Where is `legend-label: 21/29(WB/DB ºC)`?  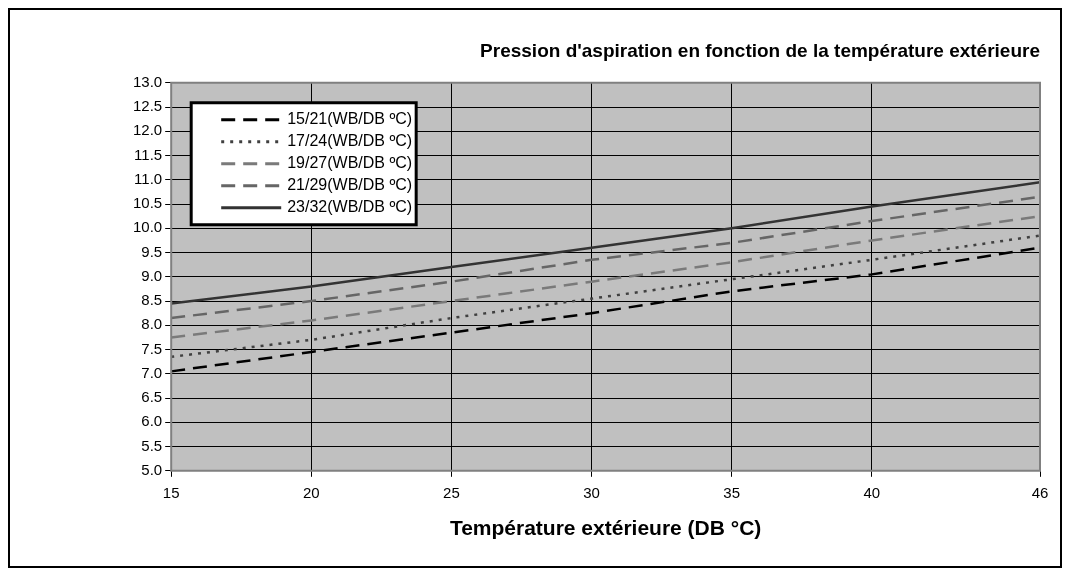
legend-label: 21/29(WB/DB ºC) is located at coordinates (350, 185).